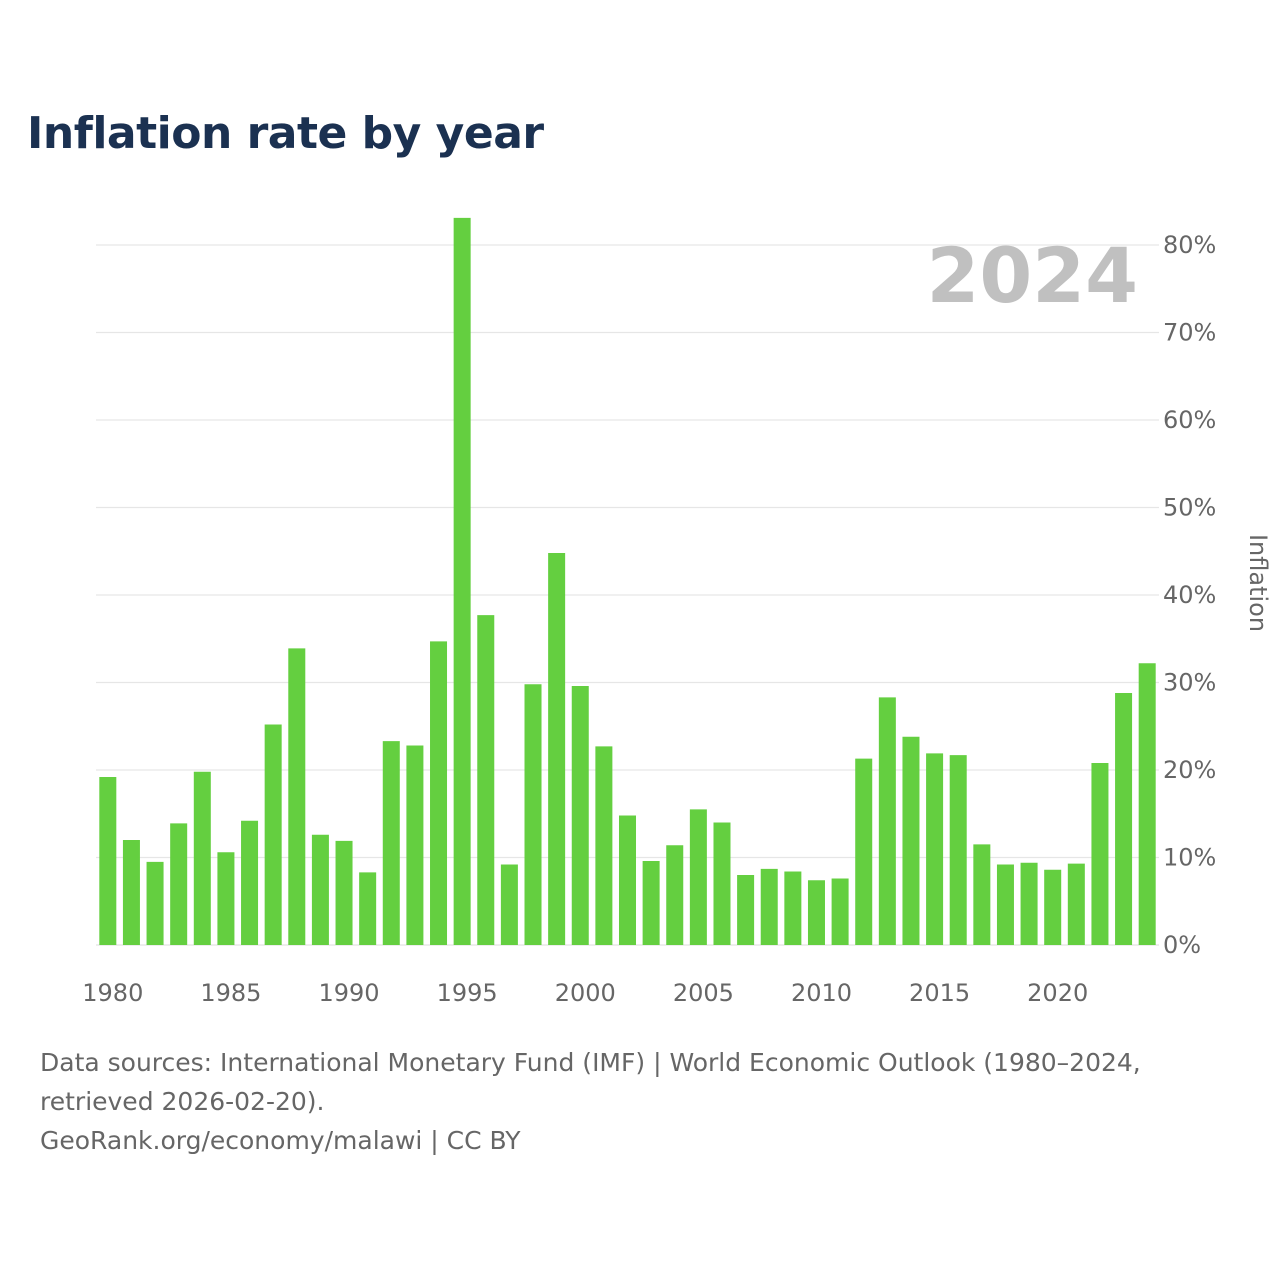 This screenshot has height=1280, width=1280. What do you see at coordinates (746, 910) in the screenshot?
I see `bar-2007` at bounding box center [746, 910].